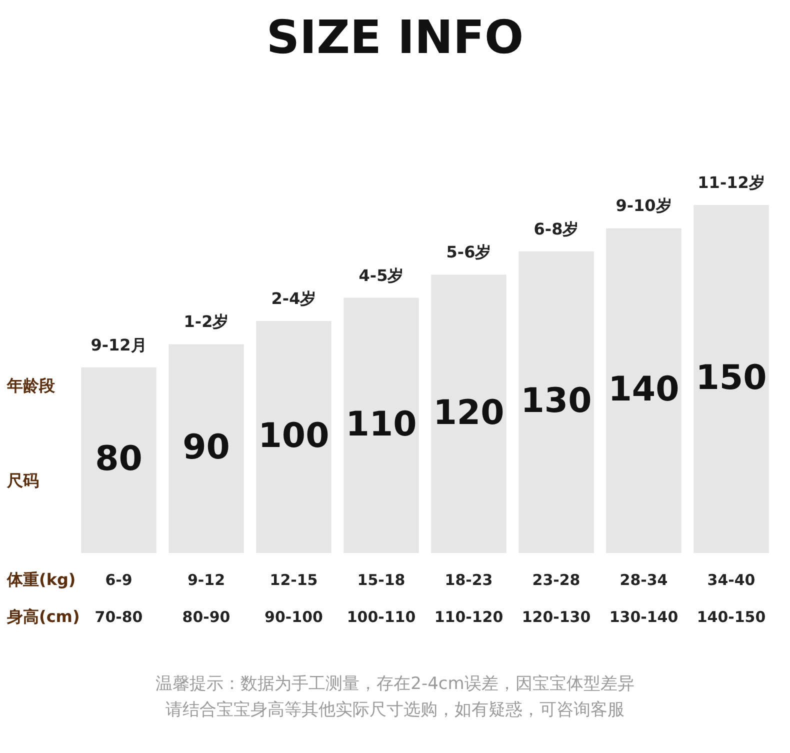  Describe the element at coordinates (556, 580) in the screenshot. I see `text: 23-28` at that location.